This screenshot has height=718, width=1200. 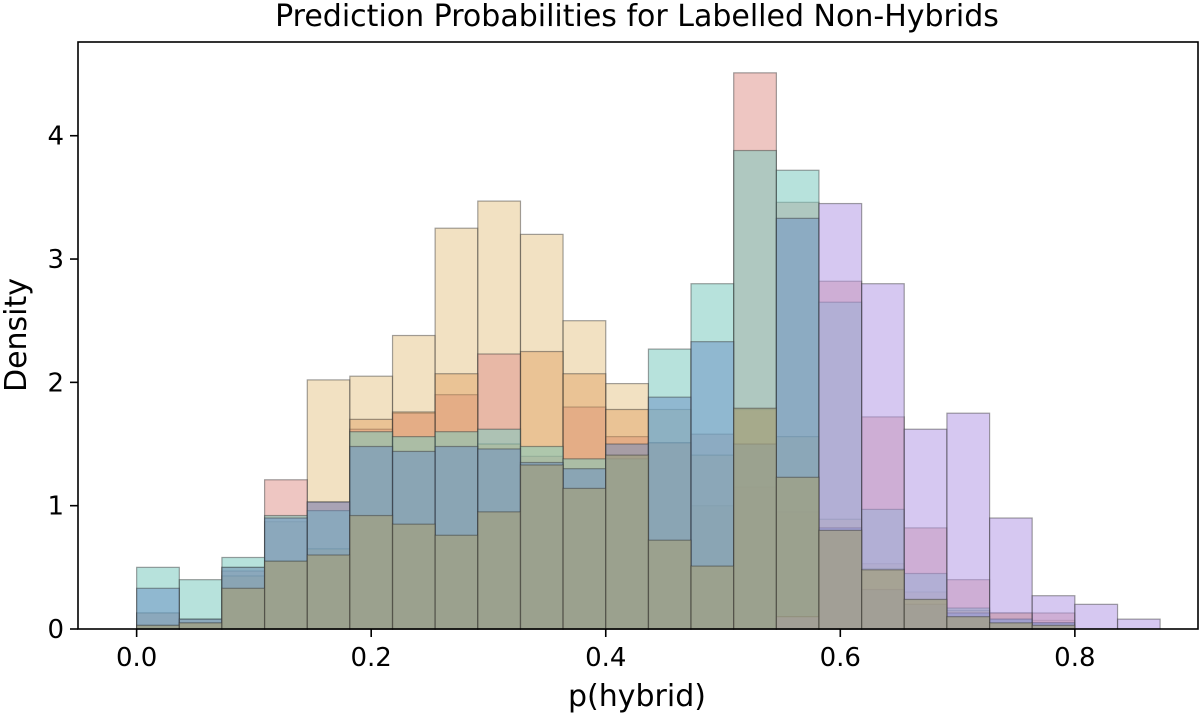 What do you see at coordinates (840, 658) in the screenshot?
I see `x-tick-label: 0.6` at bounding box center [840, 658].